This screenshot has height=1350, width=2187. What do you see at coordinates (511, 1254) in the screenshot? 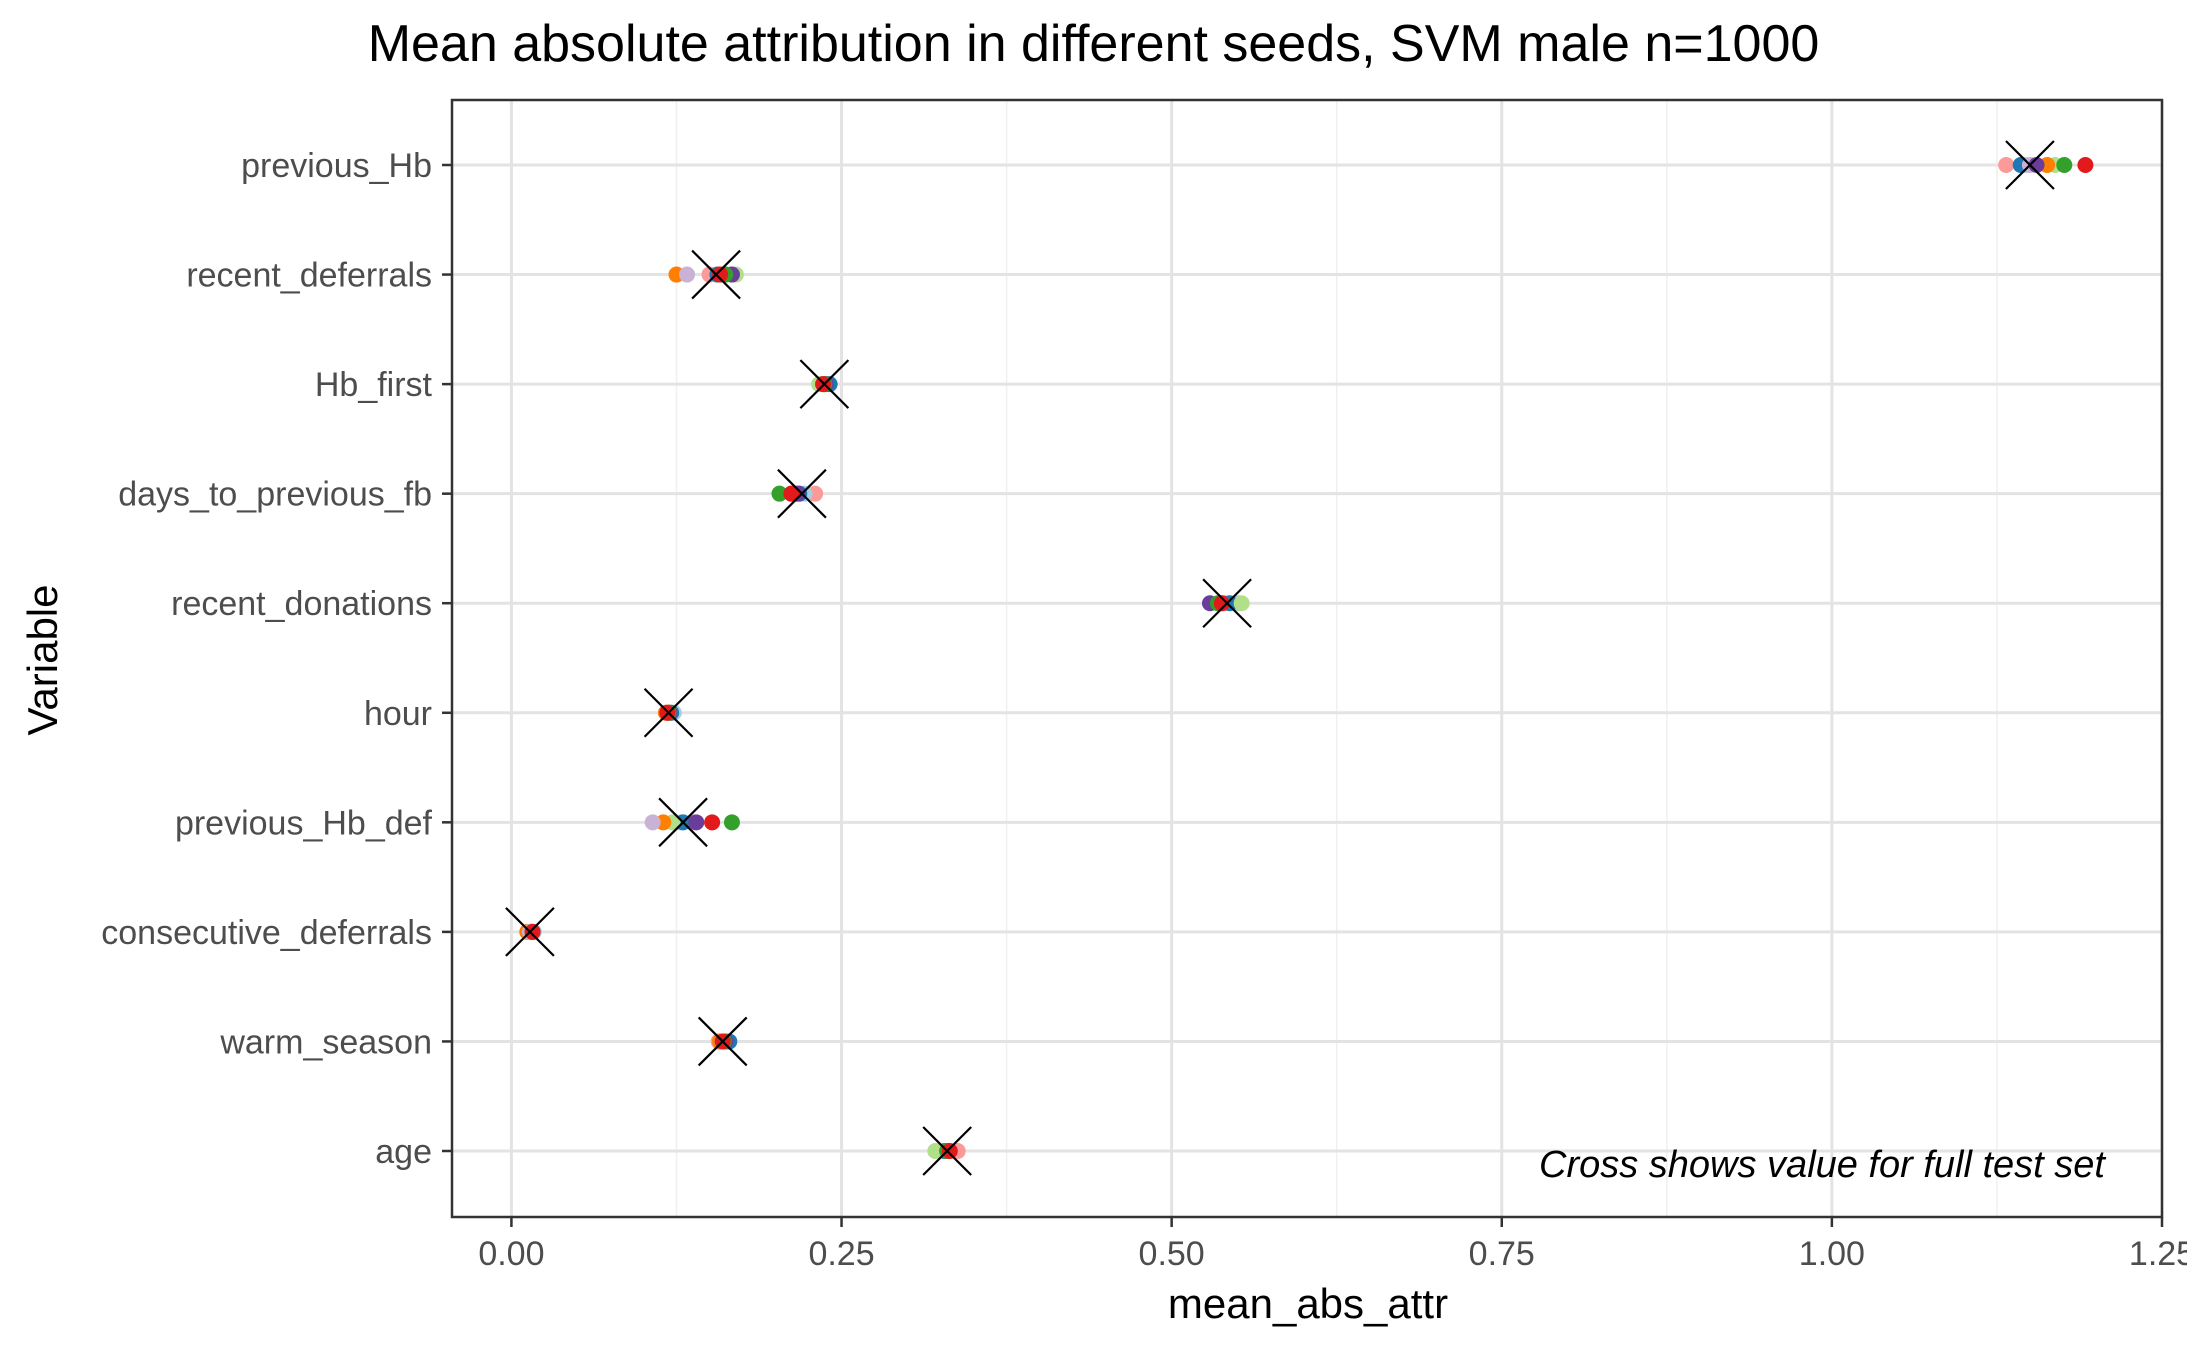
I see `x-tick-label: 0.00` at bounding box center [511, 1254].